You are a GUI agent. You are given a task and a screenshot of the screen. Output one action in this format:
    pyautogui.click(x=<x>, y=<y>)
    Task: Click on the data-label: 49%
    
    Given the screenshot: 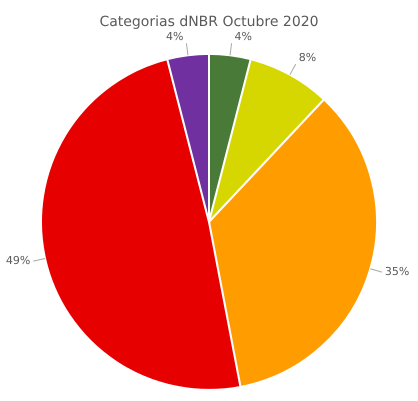 What is the action you would take?
    pyautogui.click(x=18, y=261)
    